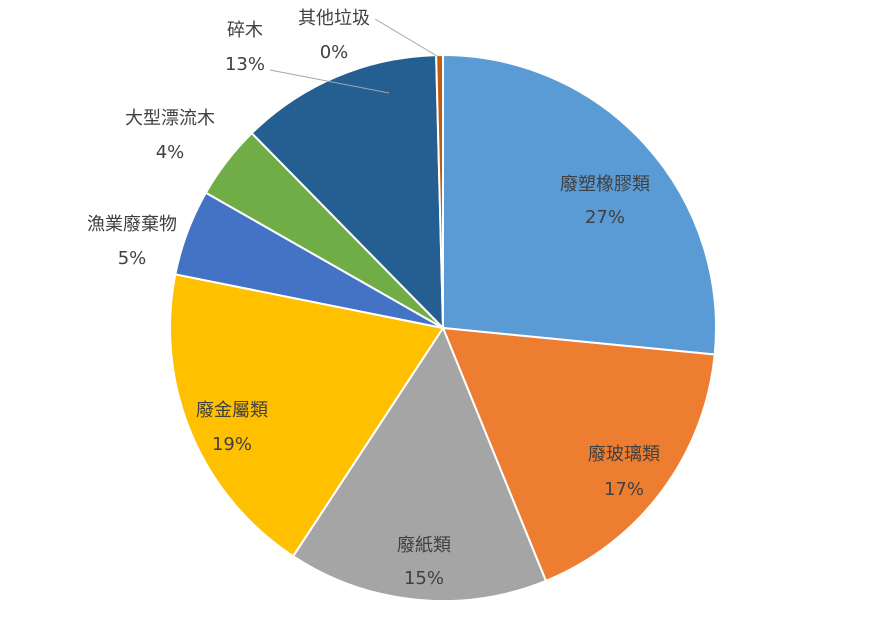 This screenshot has height=625, width=886. What do you see at coordinates (132, 224) in the screenshot?
I see `slice-category-label-5: 漁業廢棄物` at bounding box center [132, 224].